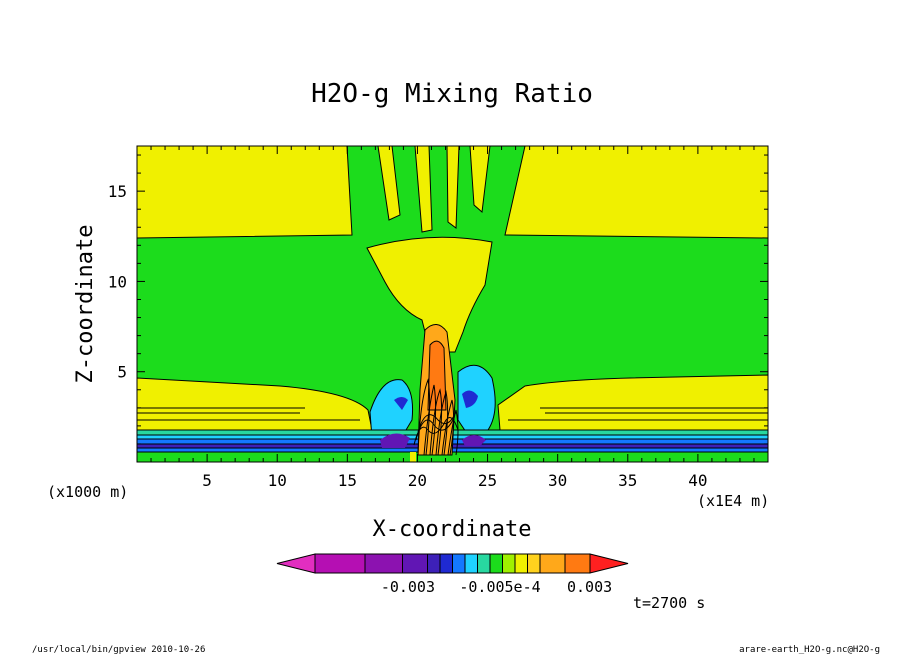 The height and width of the screenshot is (654, 904). Describe the element at coordinates (413, 457) in the screenshot. I see `column-base-yellow` at that location.